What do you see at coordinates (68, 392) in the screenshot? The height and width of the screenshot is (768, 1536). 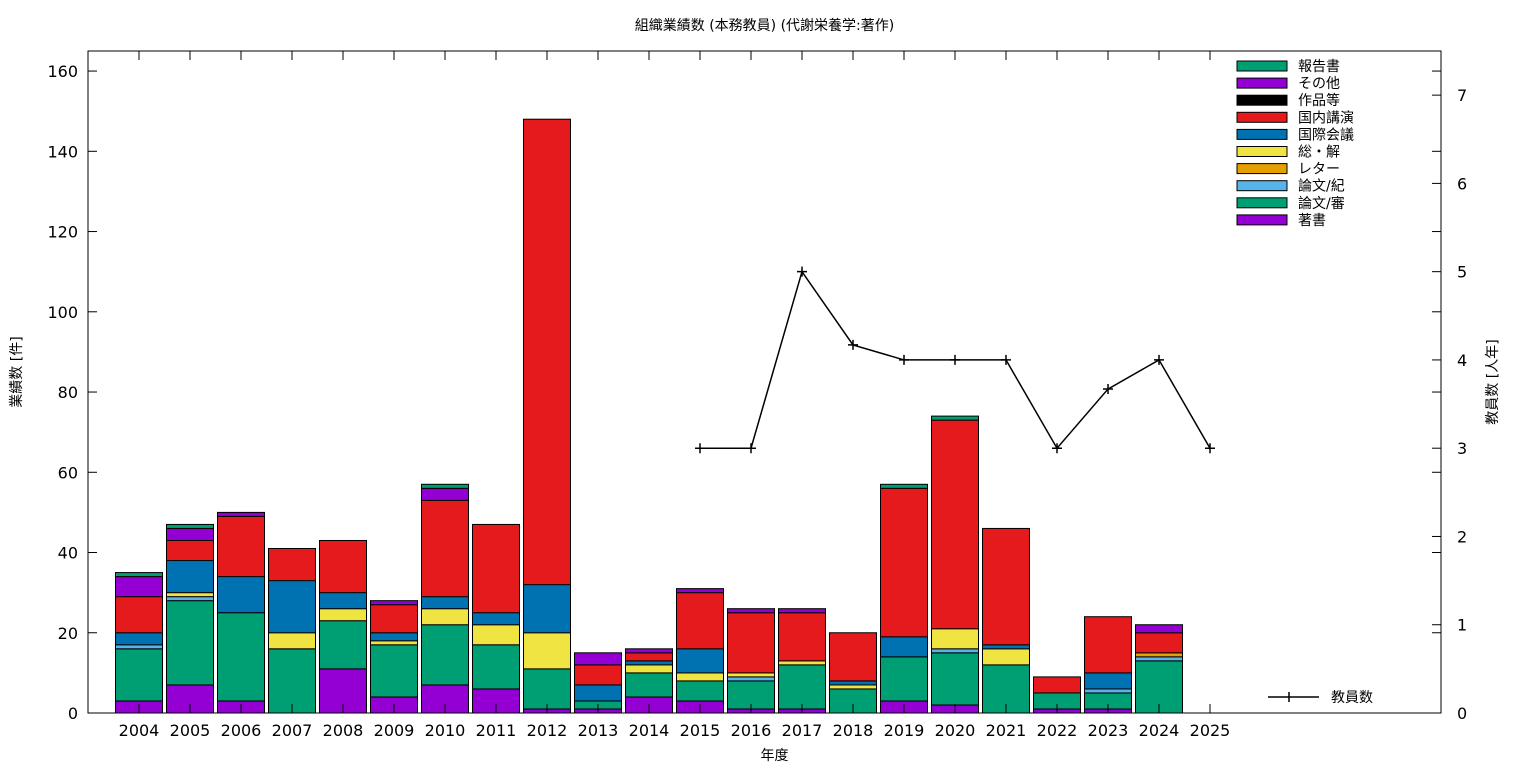 I see `y-tick-label: 80` at bounding box center [68, 392].